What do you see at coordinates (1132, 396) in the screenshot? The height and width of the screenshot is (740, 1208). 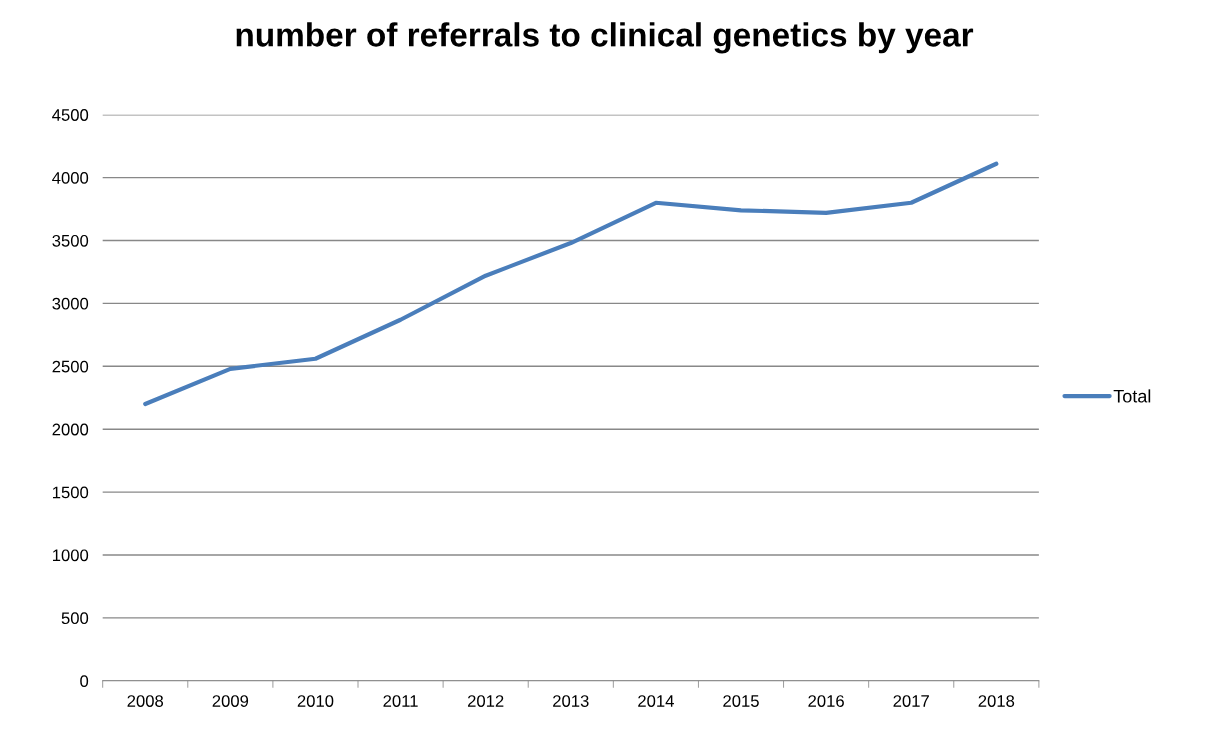 I see `legend-label: Total` at bounding box center [1132, 396].